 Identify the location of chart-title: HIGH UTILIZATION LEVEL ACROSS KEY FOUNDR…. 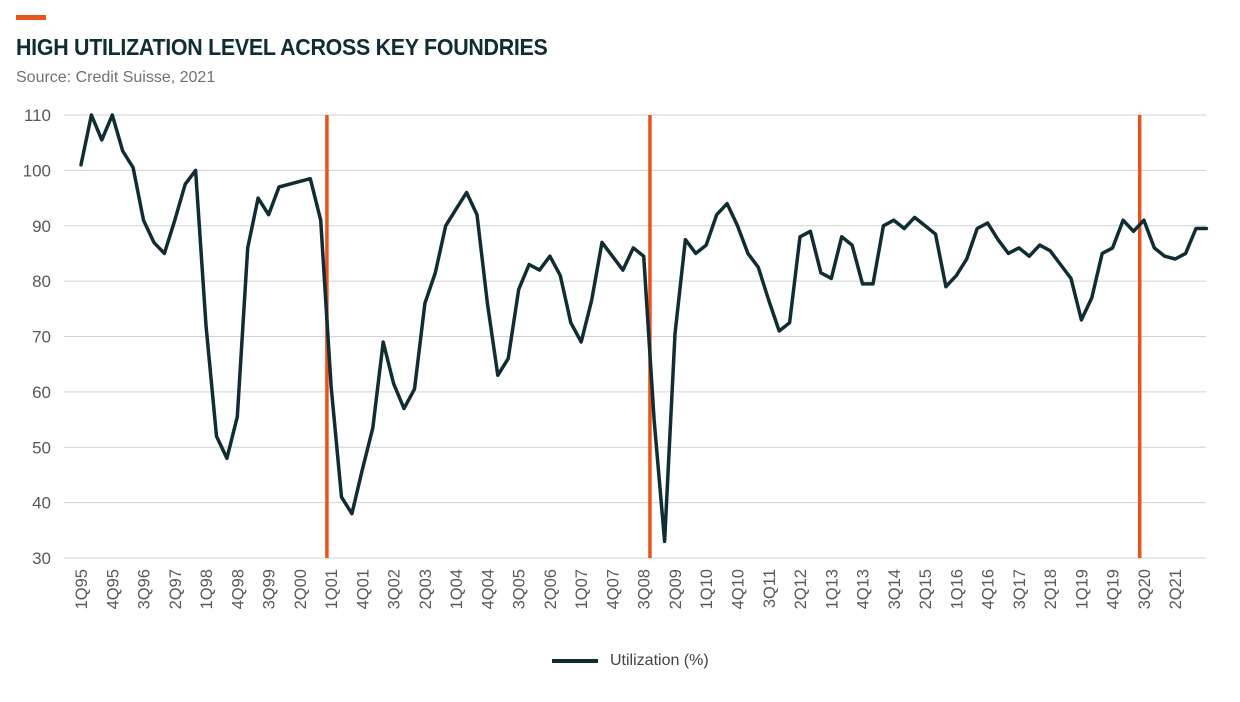
(282, 47).